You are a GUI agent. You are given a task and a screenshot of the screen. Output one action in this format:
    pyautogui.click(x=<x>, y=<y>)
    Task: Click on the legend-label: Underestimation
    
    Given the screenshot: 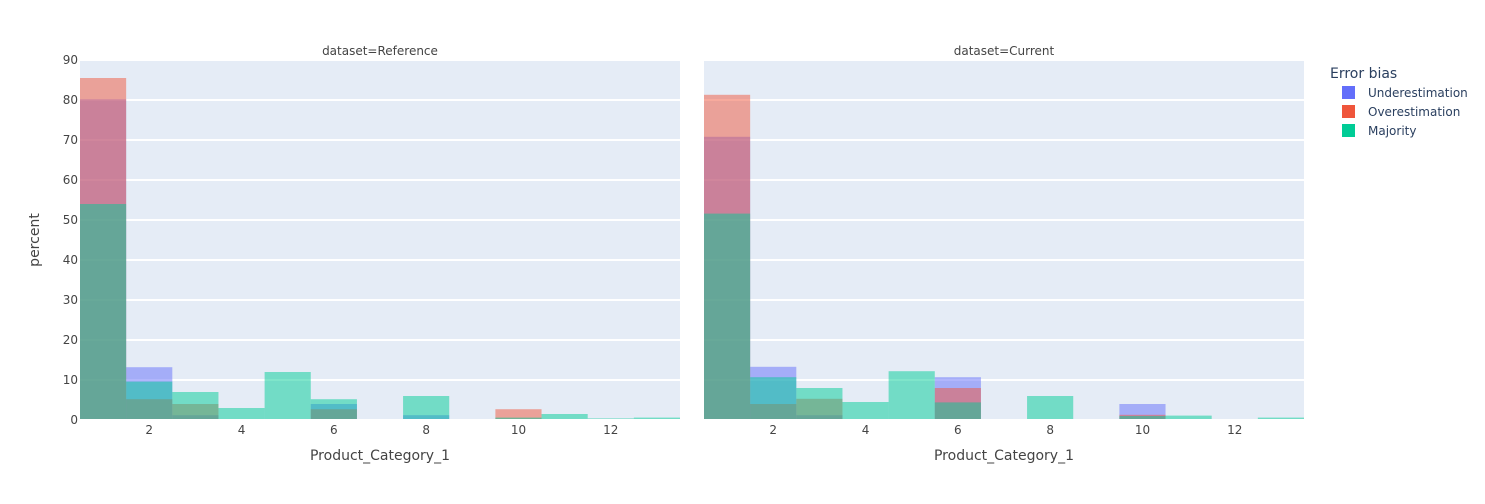 What is the action you would take?
    pyautogui.click(x=1418, y=93)
    